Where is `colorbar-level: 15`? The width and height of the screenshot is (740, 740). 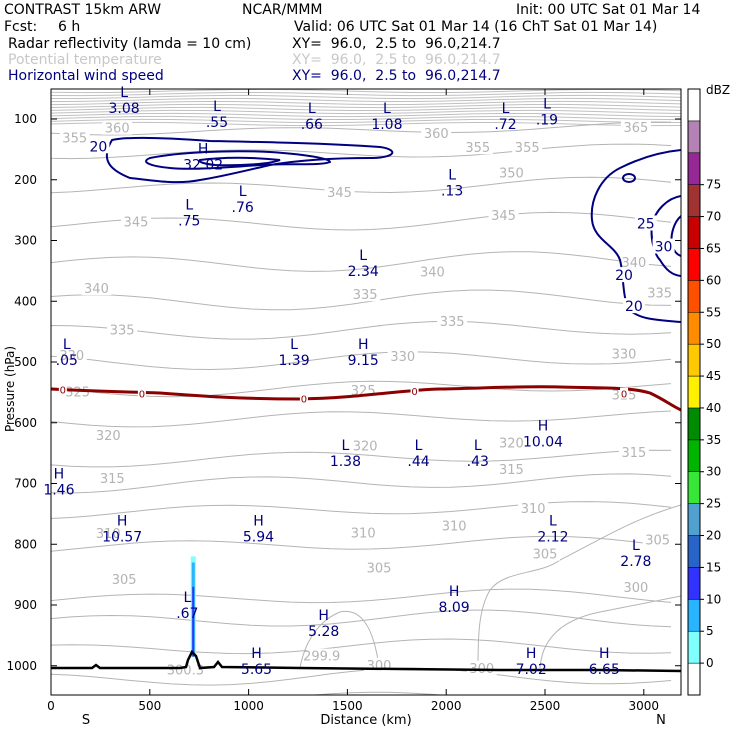 colorbar-level: 15 is located at coordinates (713, 567).